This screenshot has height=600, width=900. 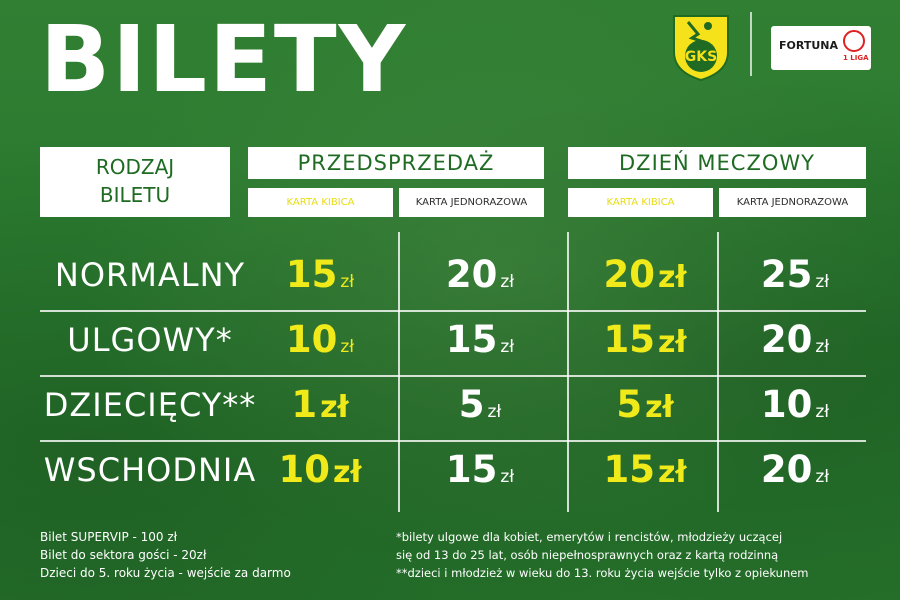 I want to click on footer-note: Bilet SUPERVIP - 100 zł, so click(x=109, y=537).